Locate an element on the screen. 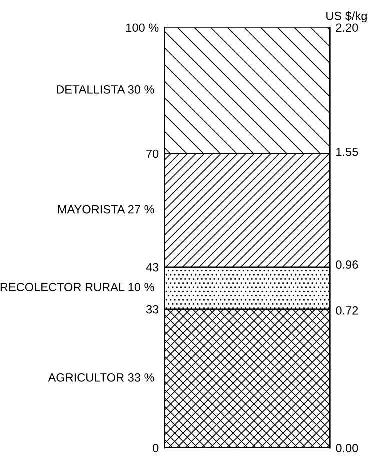 This screenshot has width=383, height=461. y-tick-label: 70 is located at coordinates (152, 154).